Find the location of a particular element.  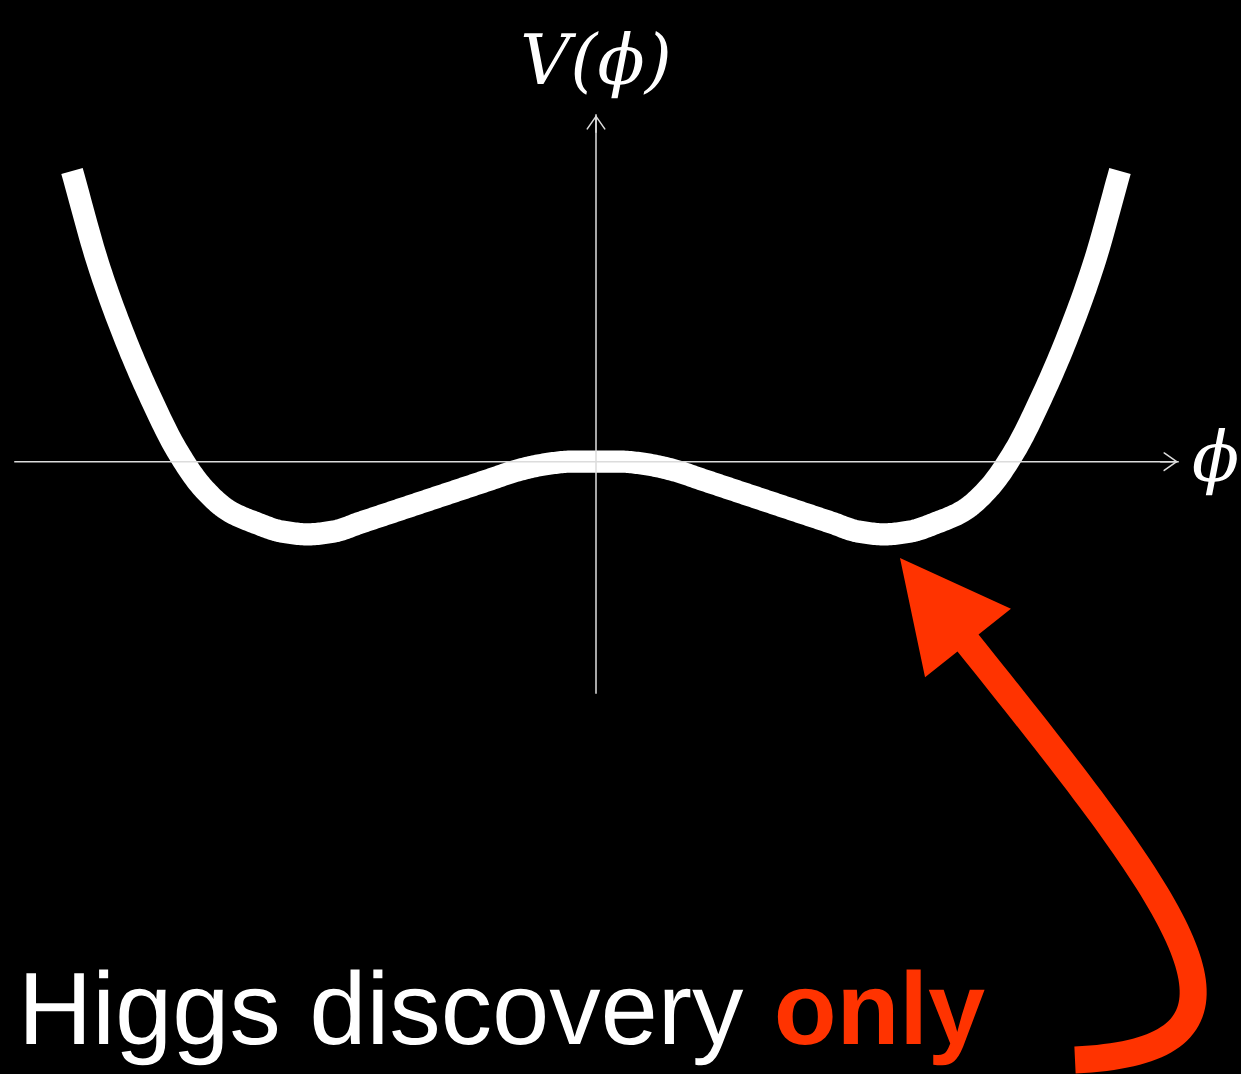

x-axis-title: ϕ is located at coordinates (1215, 462).